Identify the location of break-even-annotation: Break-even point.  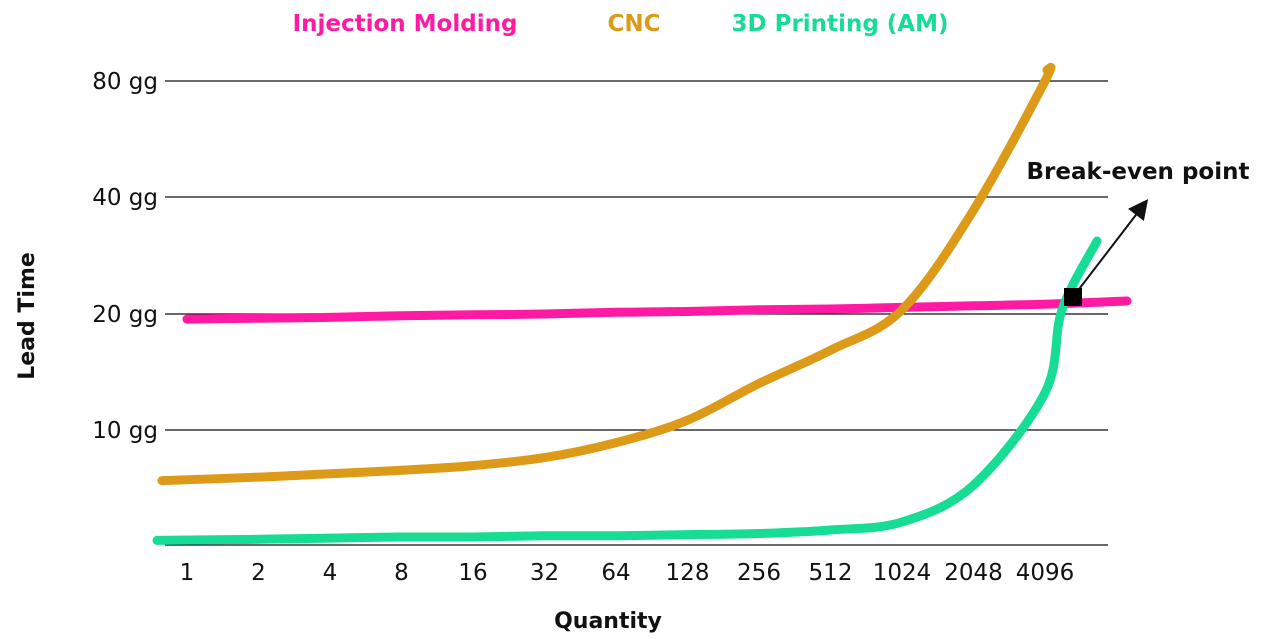
(1138, 232).